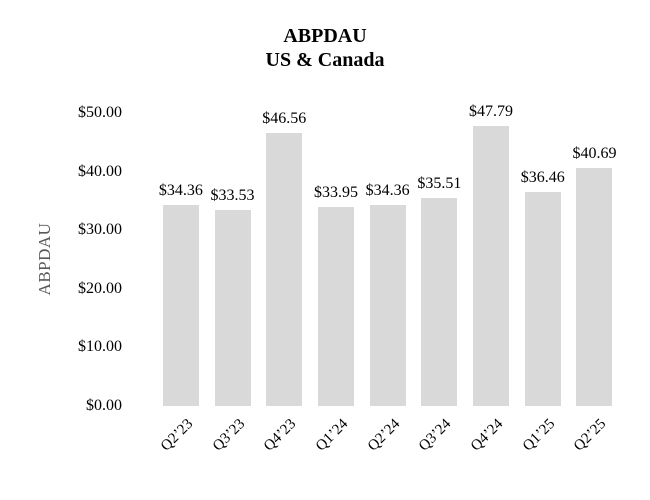 The width and height of the screenshot is (650, 500). I want to click on bar-Q2’25, so click(594, 286).